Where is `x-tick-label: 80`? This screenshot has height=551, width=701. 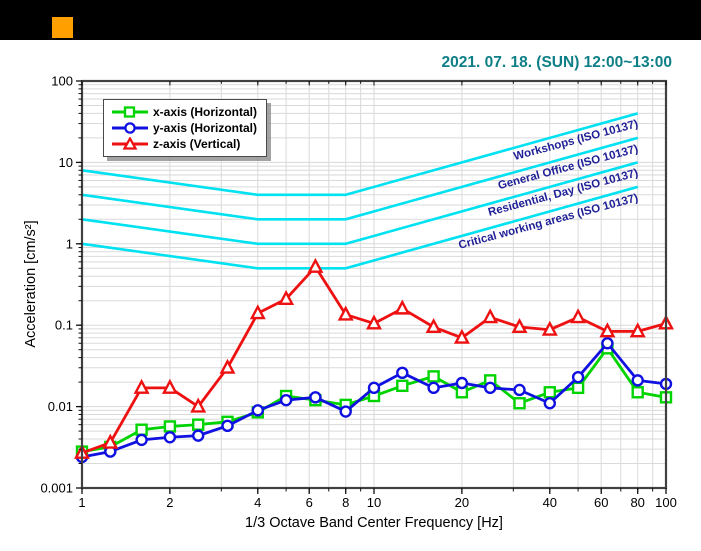
x-tick-label: 80 is located at coordinates (637, 502).